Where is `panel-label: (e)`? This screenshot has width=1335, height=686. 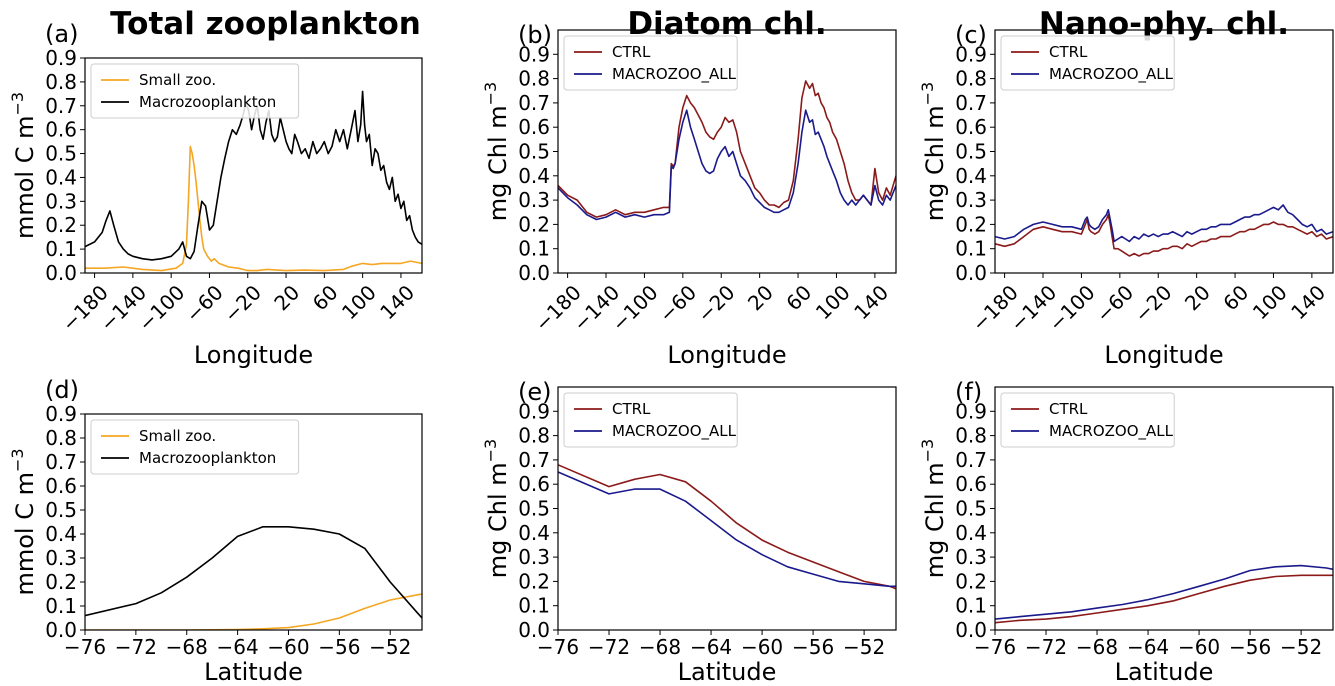 panel-label: (e) is located at coordinates (535, 392).